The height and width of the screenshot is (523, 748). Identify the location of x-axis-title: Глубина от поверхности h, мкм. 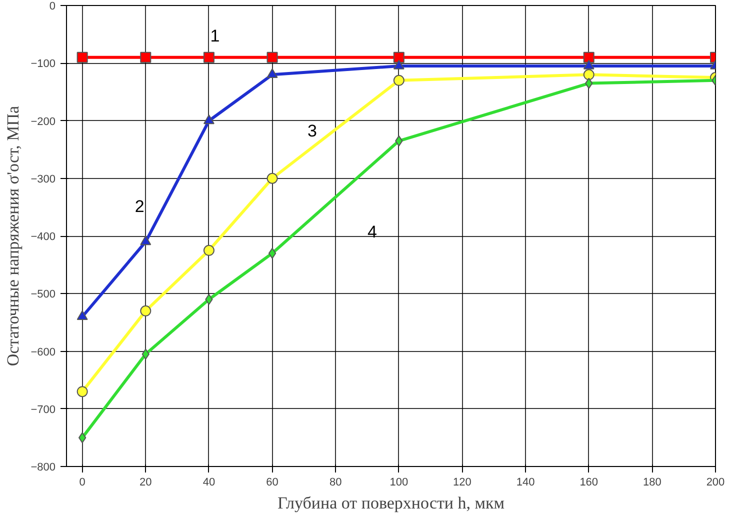
(391, 503).